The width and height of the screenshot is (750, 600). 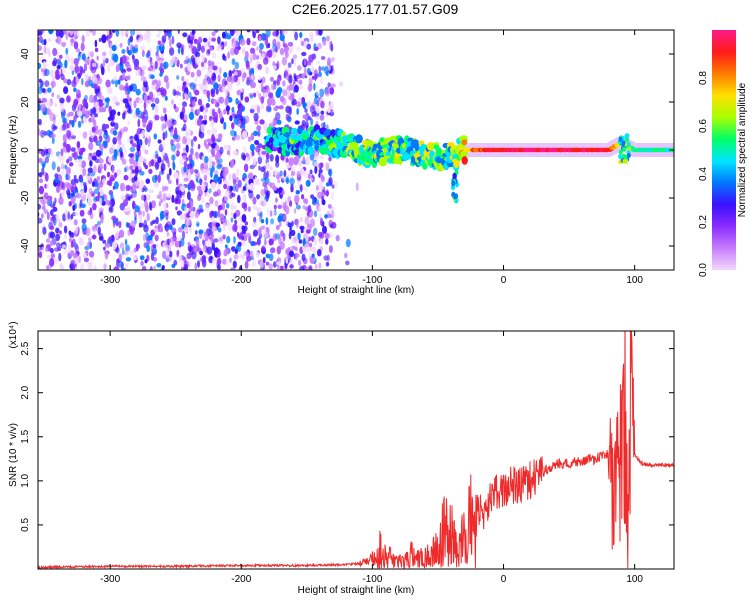 What do you see at coordinates (25, 54) in the screenshot?
I see `y-tick-label: 40` at bounding box center [25, 54].